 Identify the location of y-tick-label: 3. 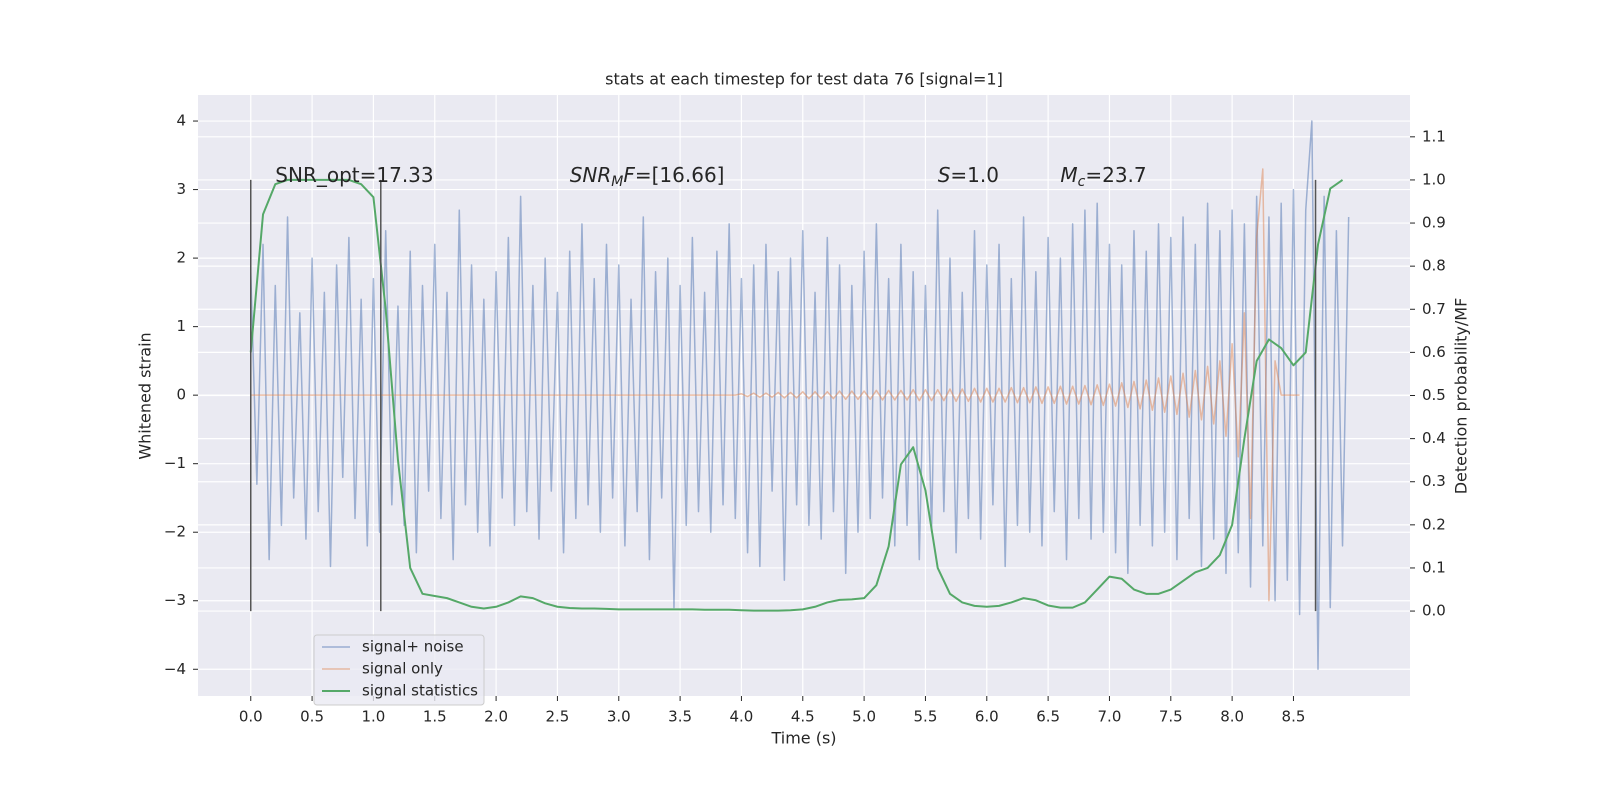
(181, 189).